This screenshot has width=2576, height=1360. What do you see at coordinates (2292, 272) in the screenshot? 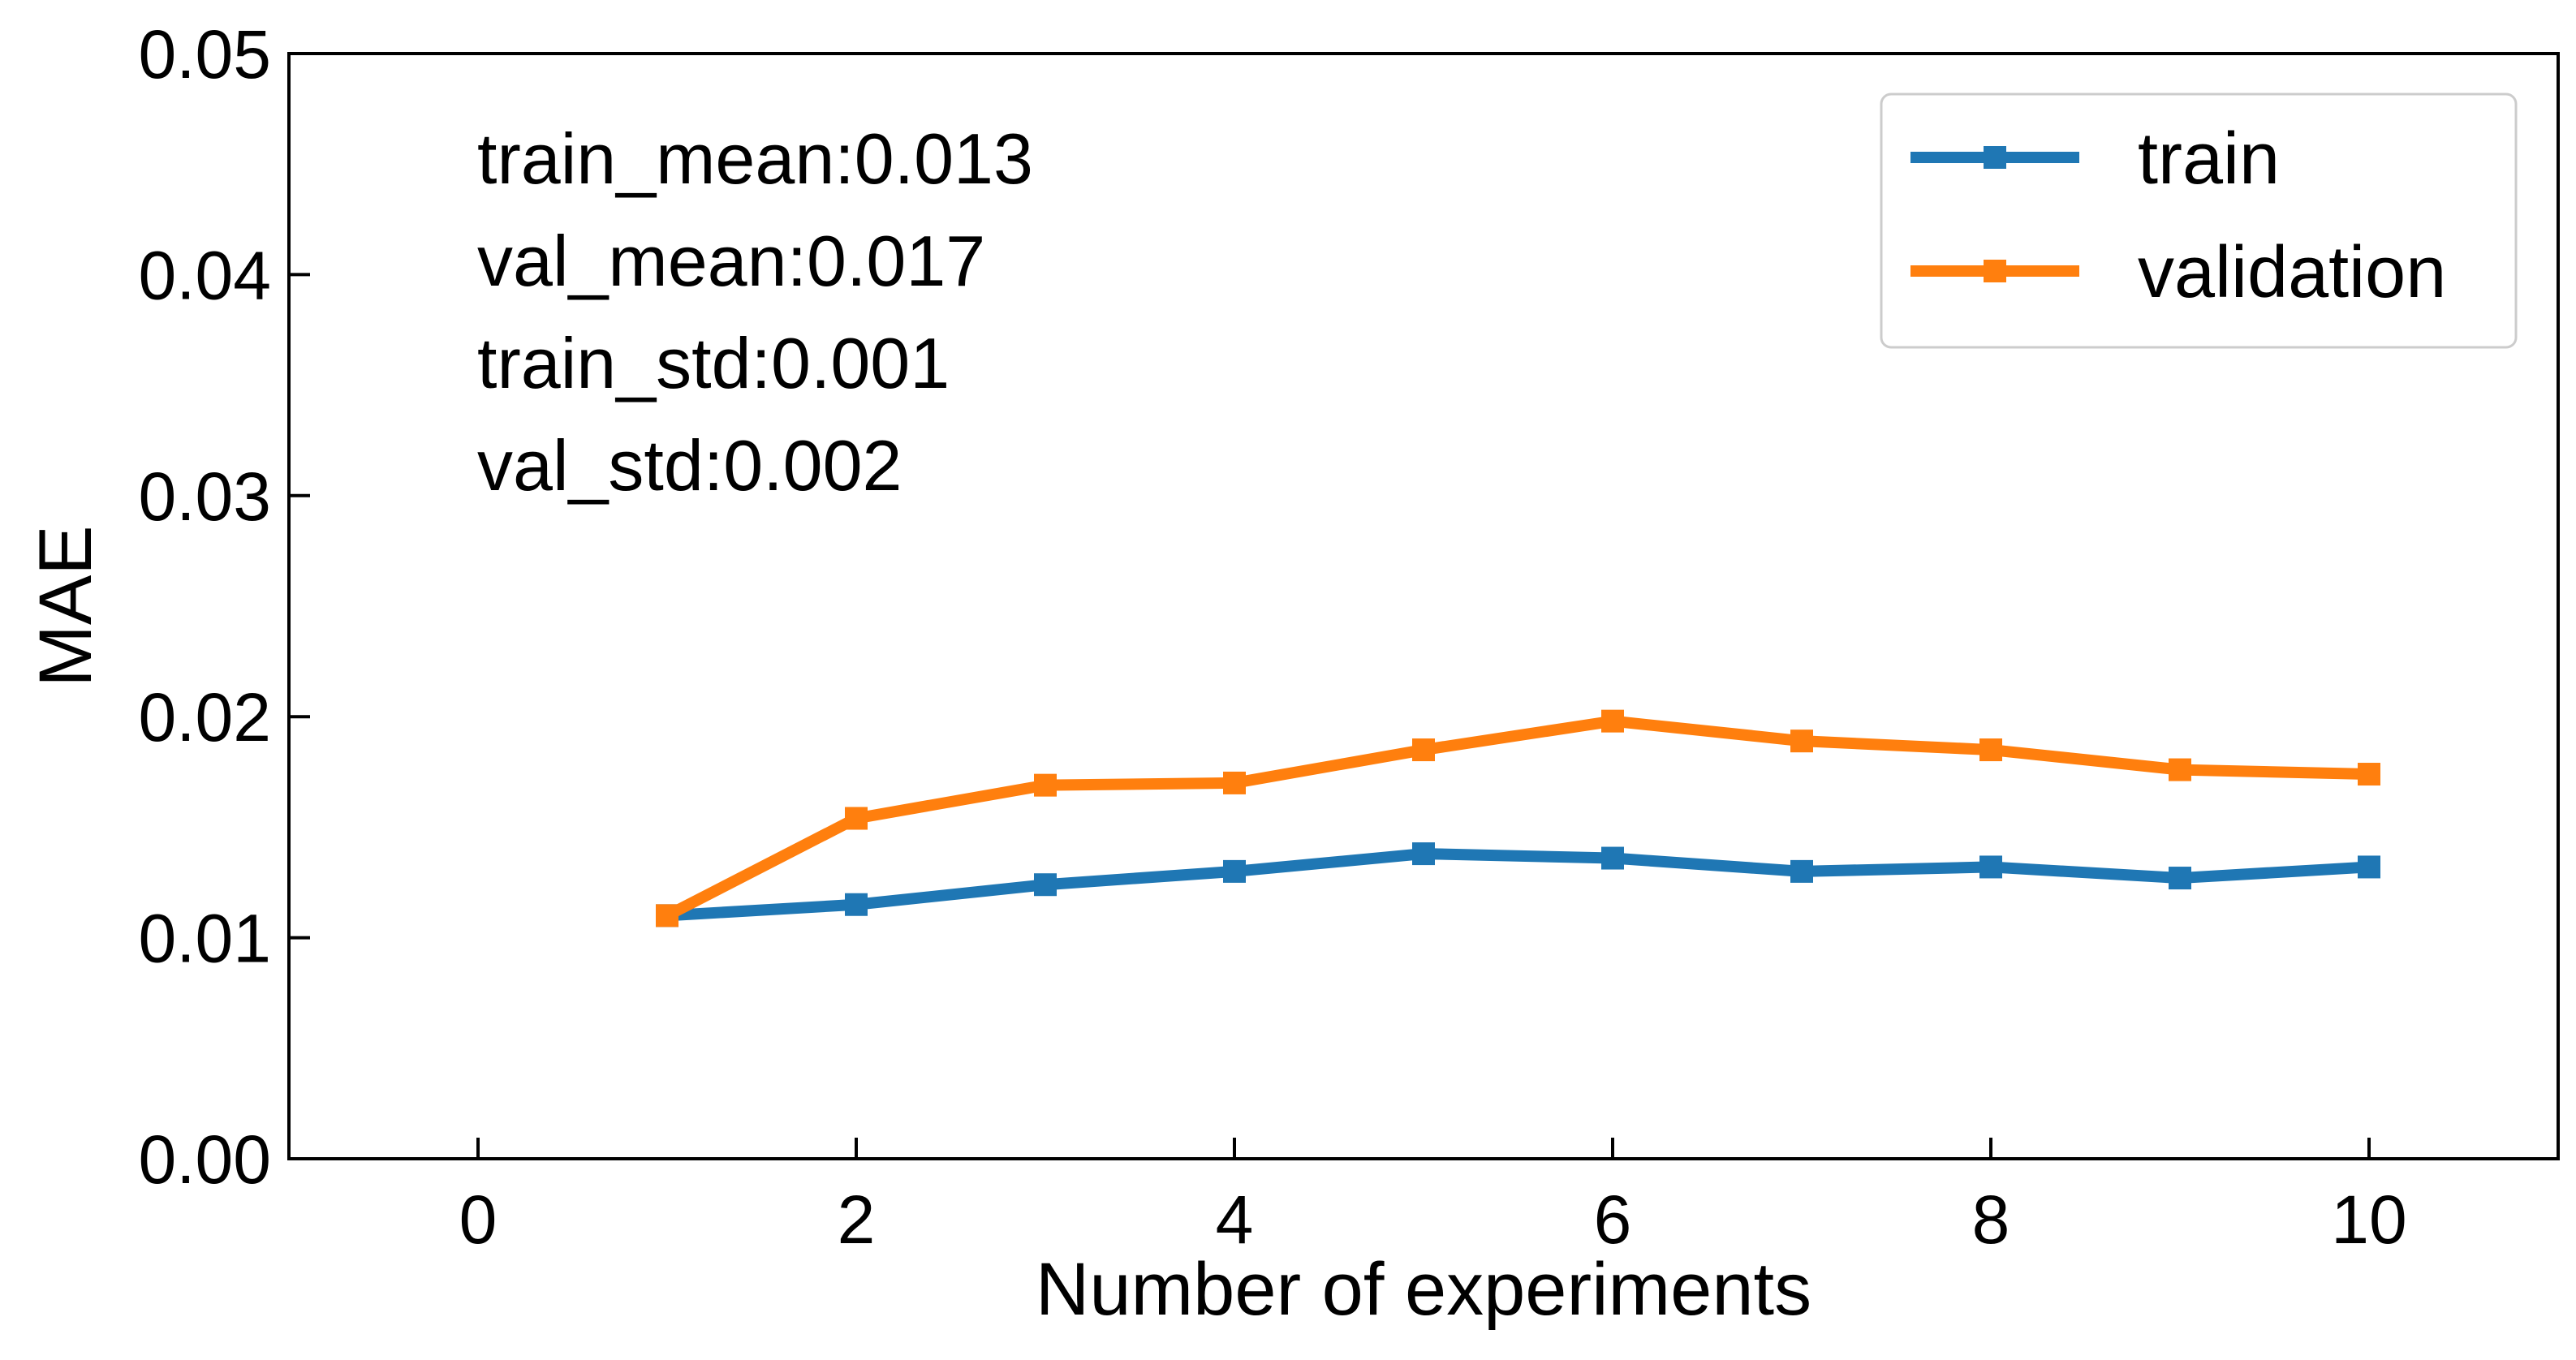
I see `legend-label-validation: validation` at bounding box center [2292, 272].